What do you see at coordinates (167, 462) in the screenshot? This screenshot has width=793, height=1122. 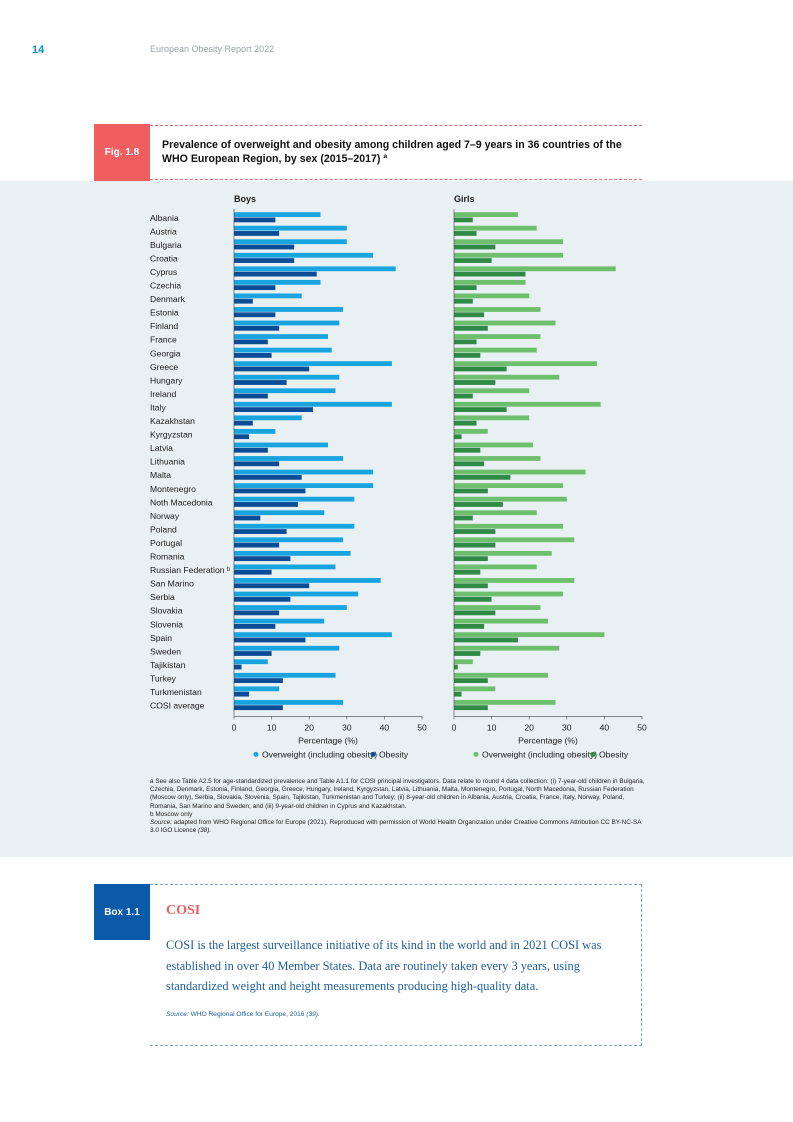 I see `category-label: Lithuania` at bounding box center [167, 462].